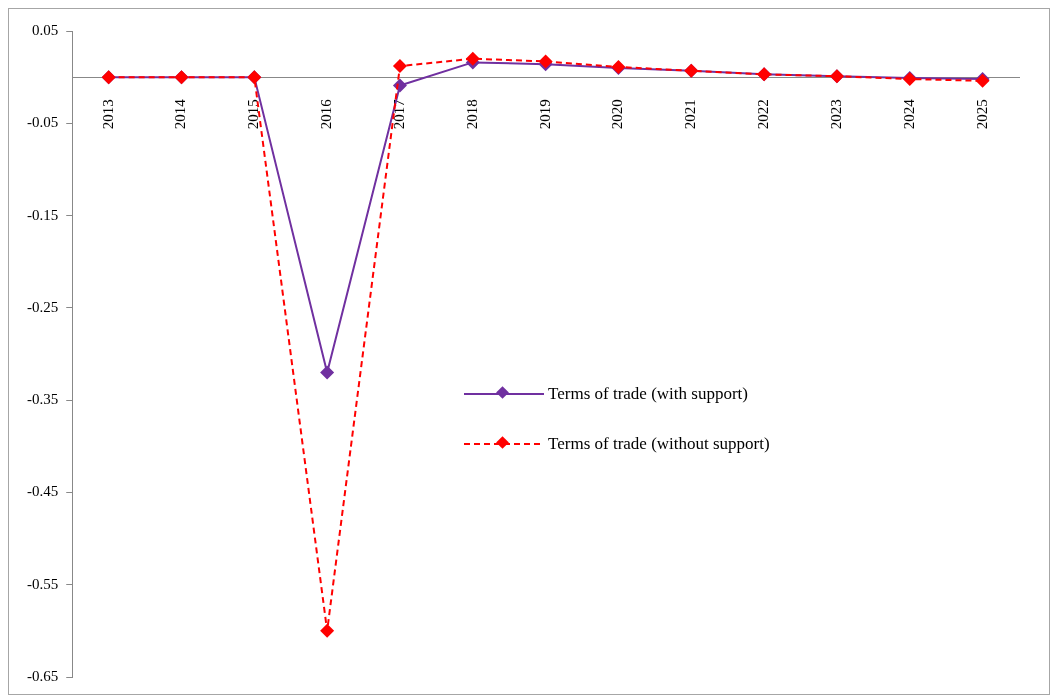  Describe the element at coordinates (981, 114) in the screenshot. I see `x-tick-label: 2025` at that location.